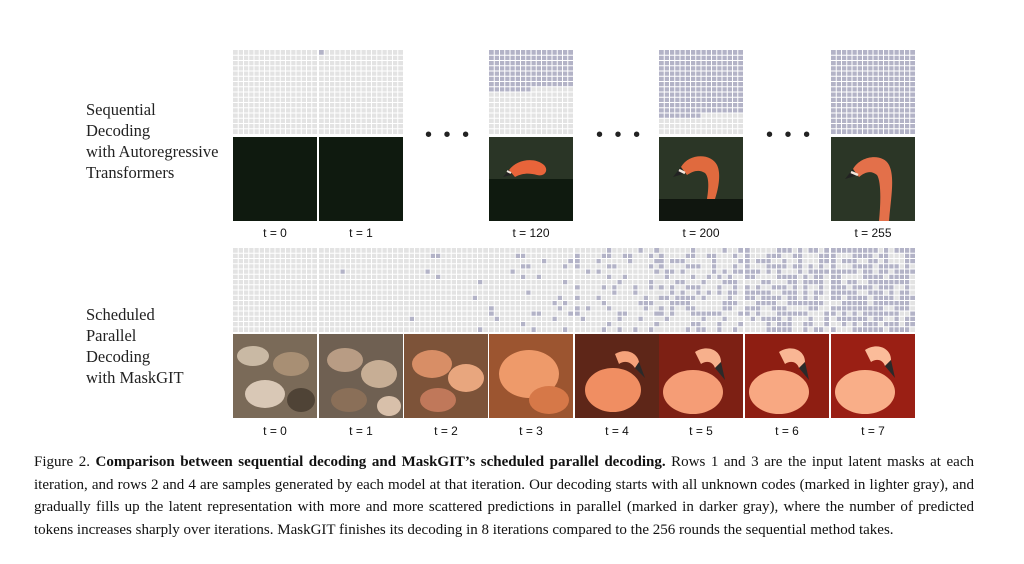  What do you see at coordinates (701, 290) in the screenshot?
I see `parallel-mask-t5` at bounding box center [701, 290].